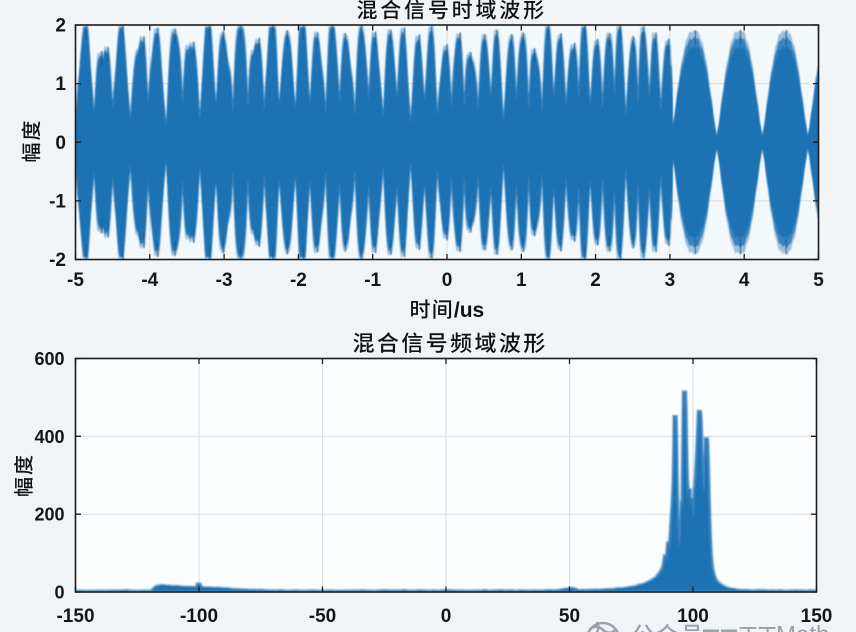 Image resolution: width=856 pixels, height=632 pixels. I want to click on svg-text: -3, so click(224, 280).